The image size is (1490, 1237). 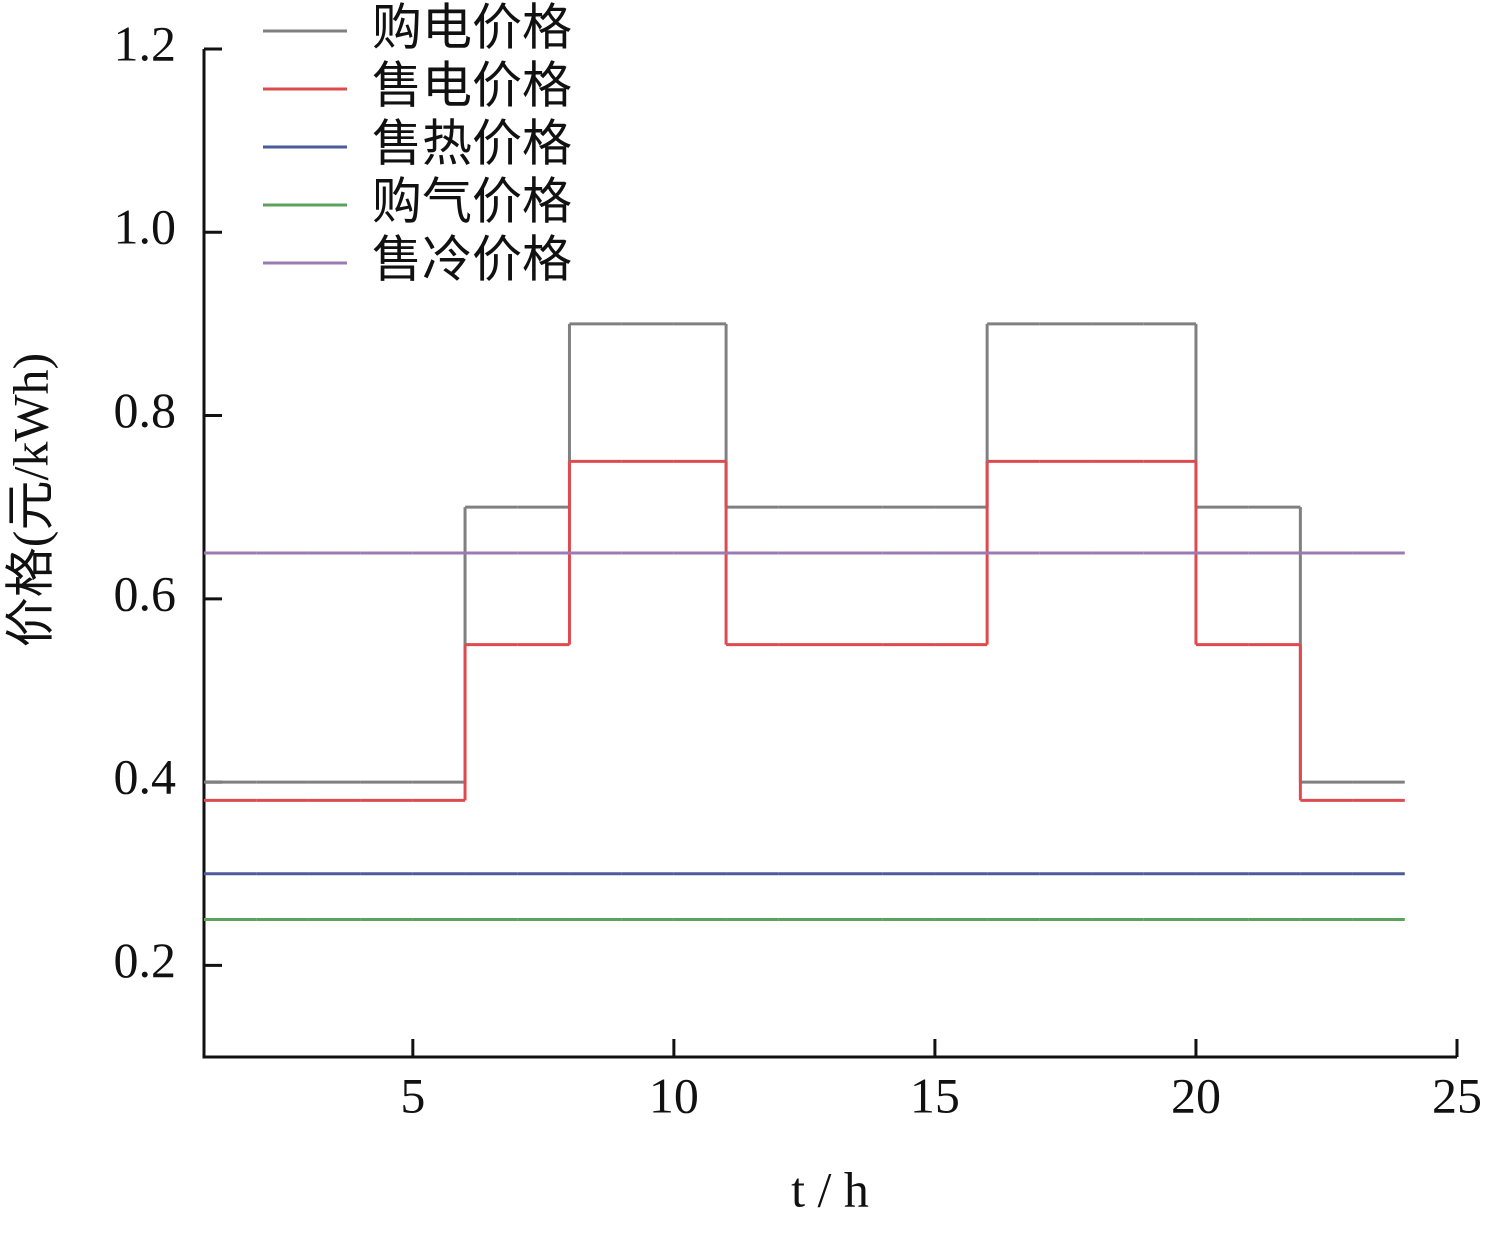 What do you see at coordinates (935, 1095) in the screenshot?
I see `x-tick-label: 15` at bounding box center [935, 1095].